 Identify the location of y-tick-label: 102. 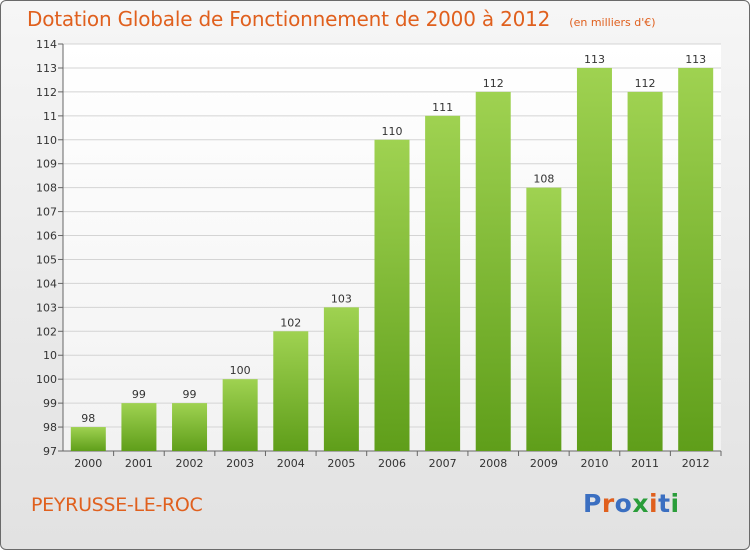
(46, 331).